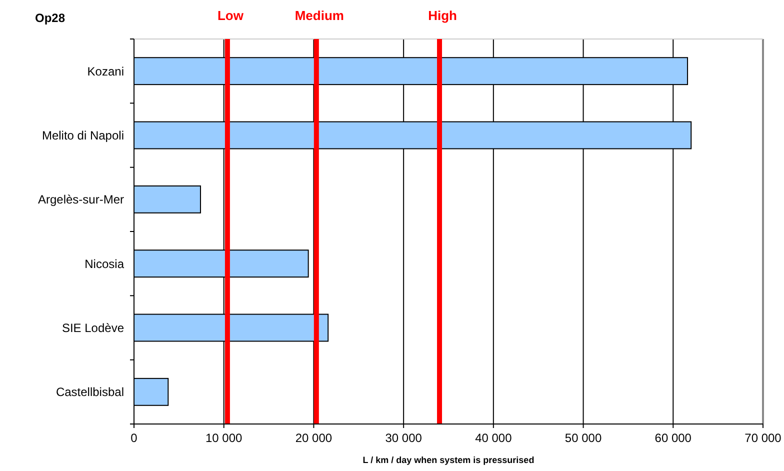  What do you see at coordinates (104, 263) in the screenshot?
I see `y-tick-label: Nicosia` at bounding box center [104, 263].